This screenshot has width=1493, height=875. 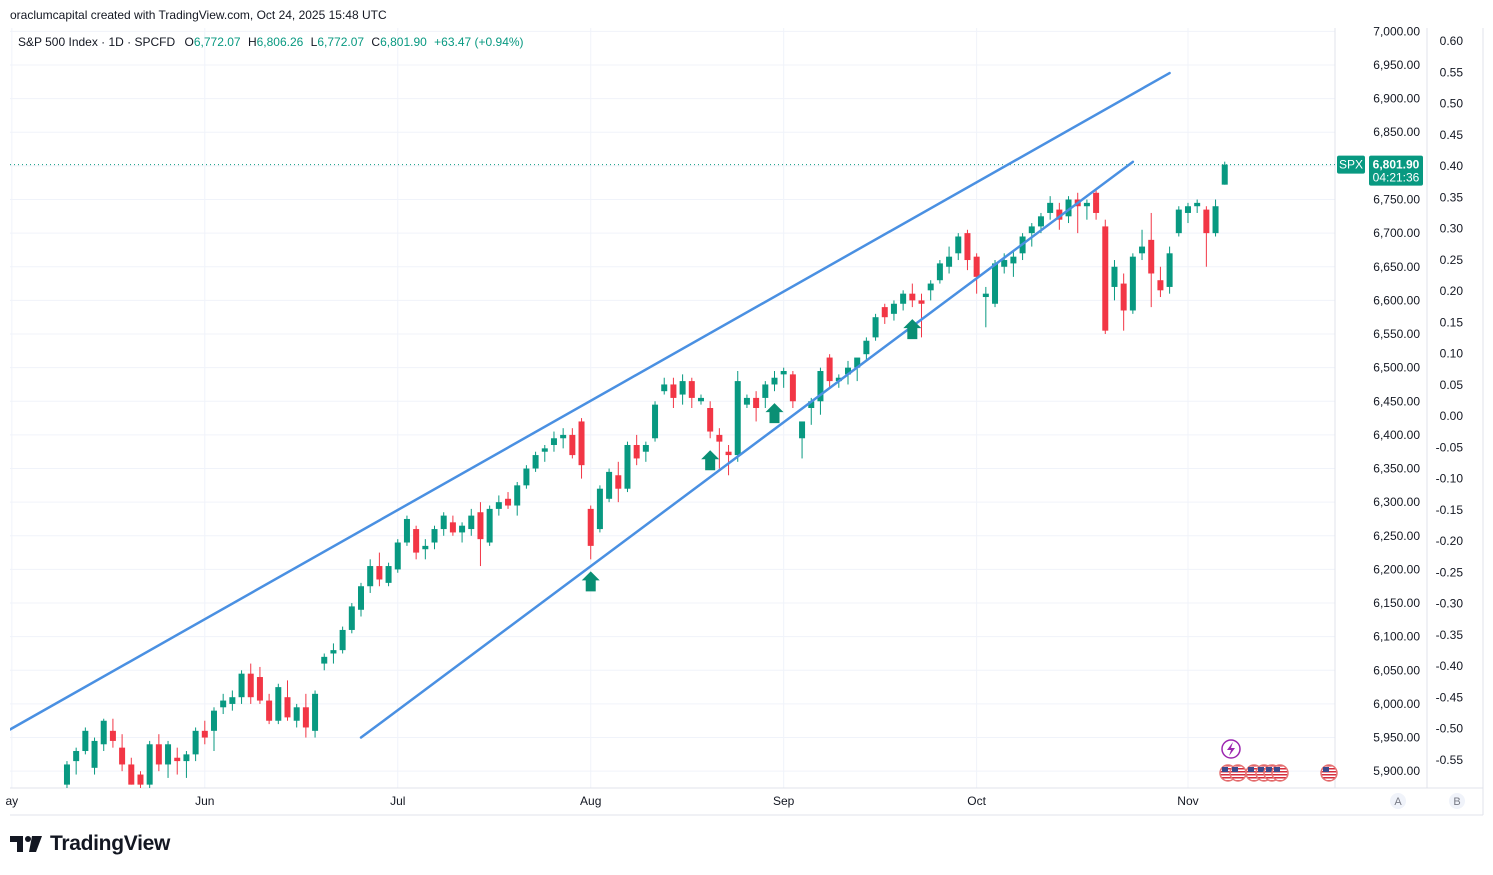 What do you see at coordinates (1396, 536) in the screenshot?
I see `price-tick-label: 6,250.00` at bounding box center [1396, 536].